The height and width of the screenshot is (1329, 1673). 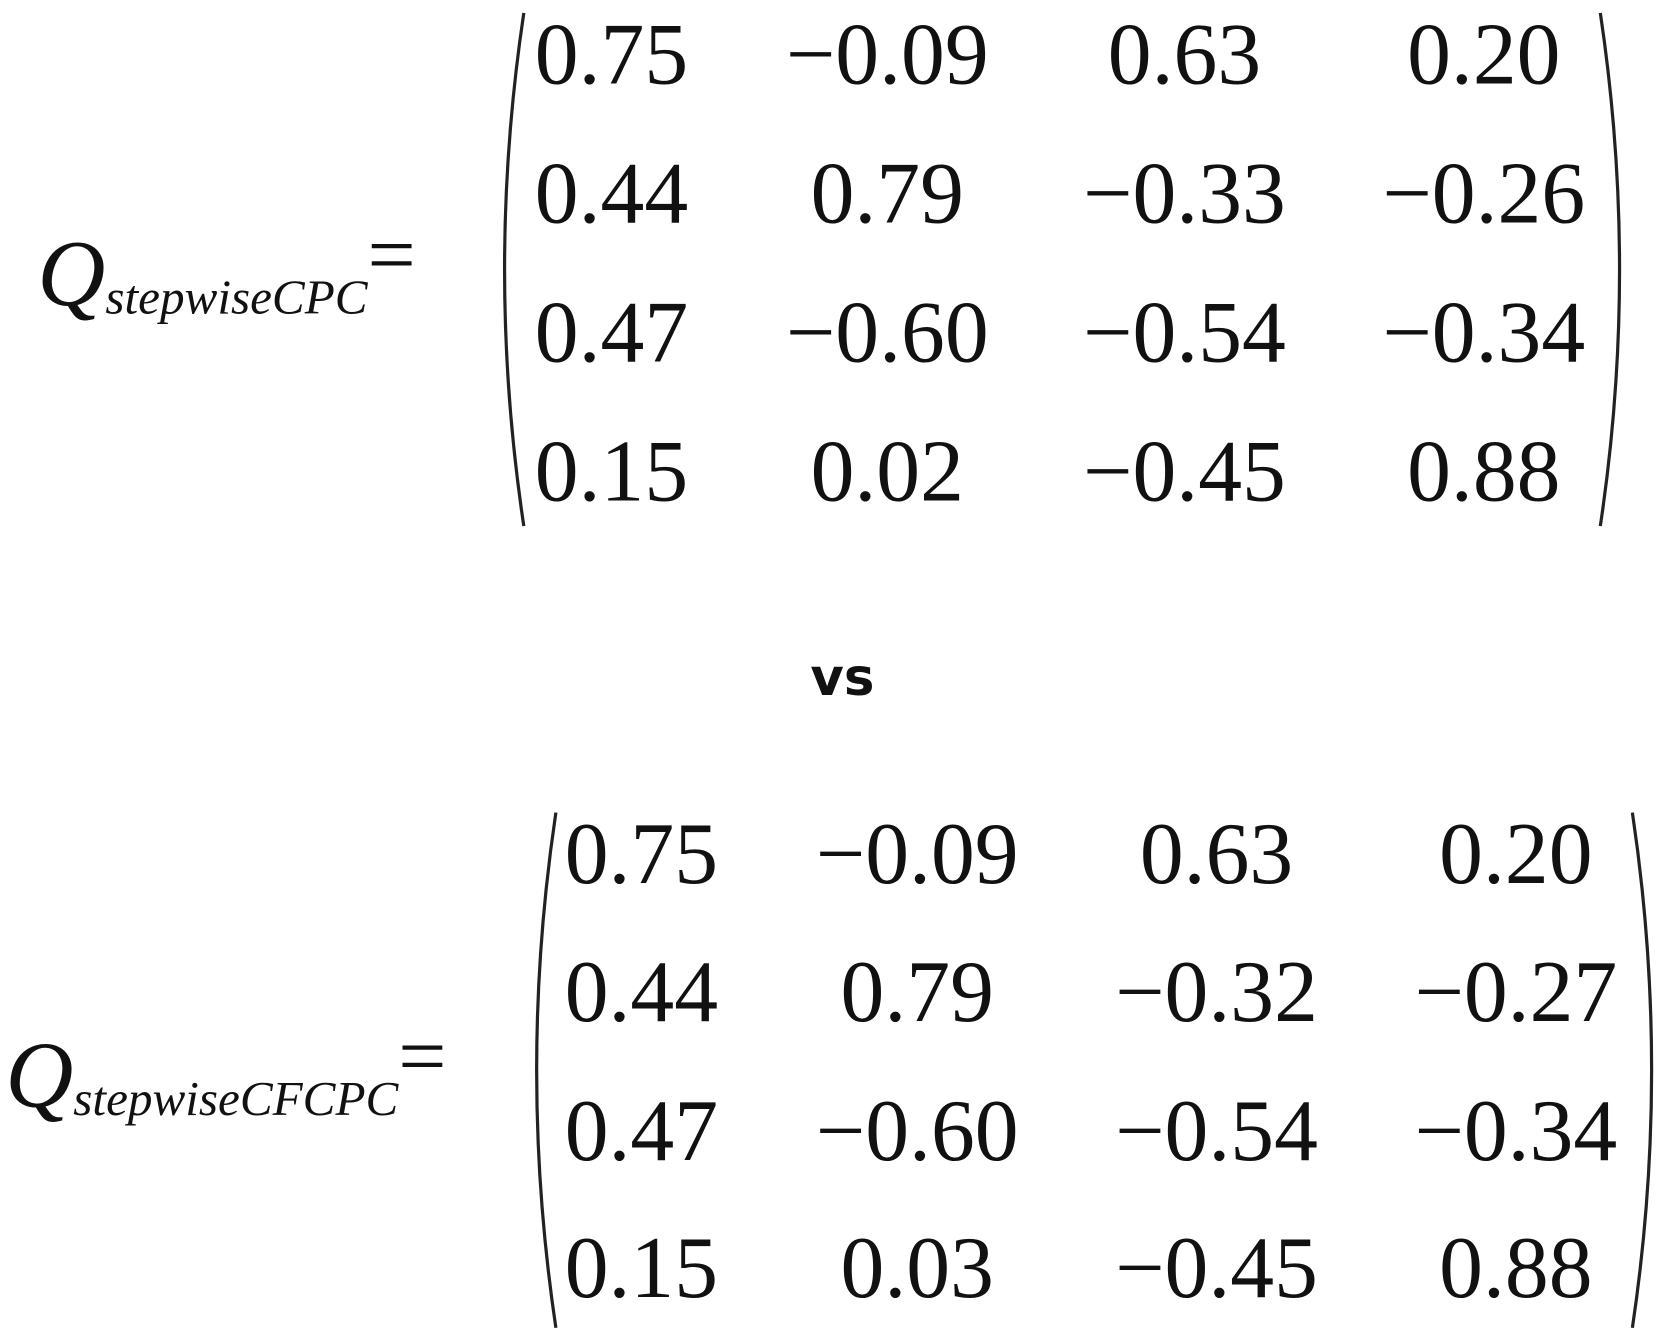 I want to click on matrix-entry: 0.02, so click(x=887, y=470).